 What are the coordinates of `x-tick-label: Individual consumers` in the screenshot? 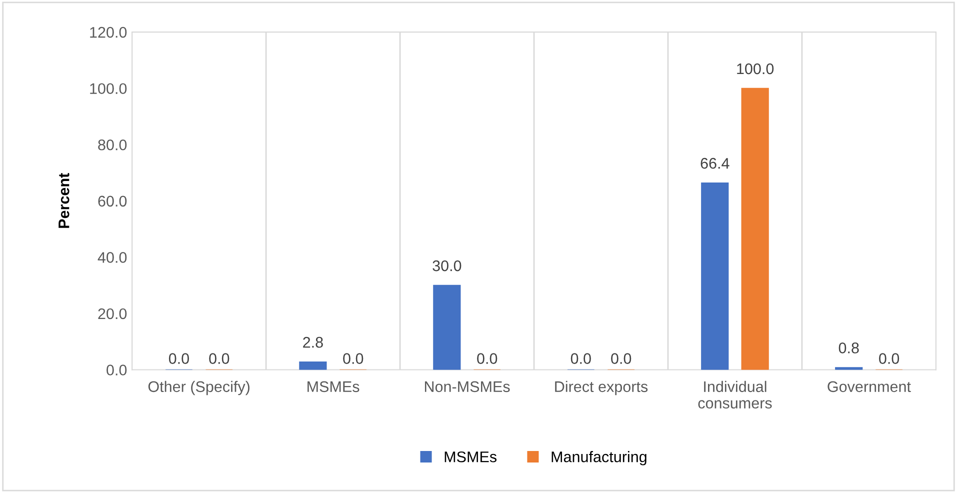 It's located at (735, 394).